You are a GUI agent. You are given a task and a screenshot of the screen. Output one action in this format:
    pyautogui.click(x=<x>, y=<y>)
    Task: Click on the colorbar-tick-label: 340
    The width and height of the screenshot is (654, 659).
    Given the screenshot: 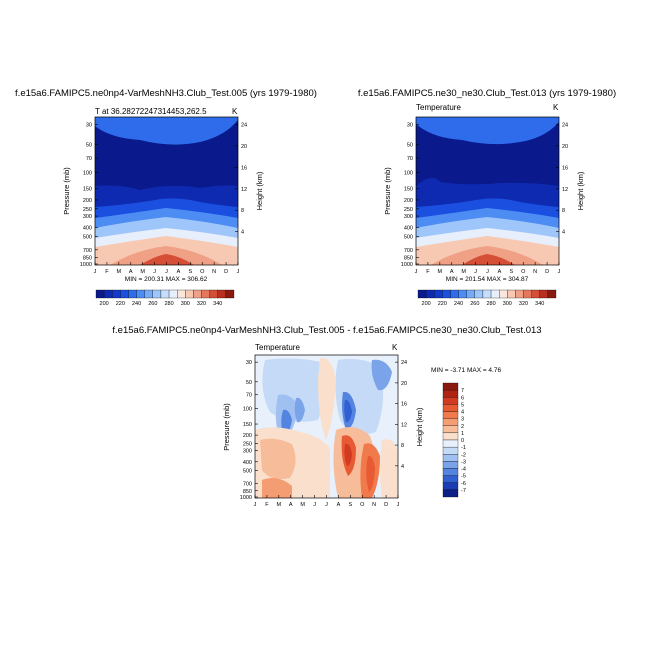 What is the action you would take?
    pyautogui.click(x=539, y=304)
    